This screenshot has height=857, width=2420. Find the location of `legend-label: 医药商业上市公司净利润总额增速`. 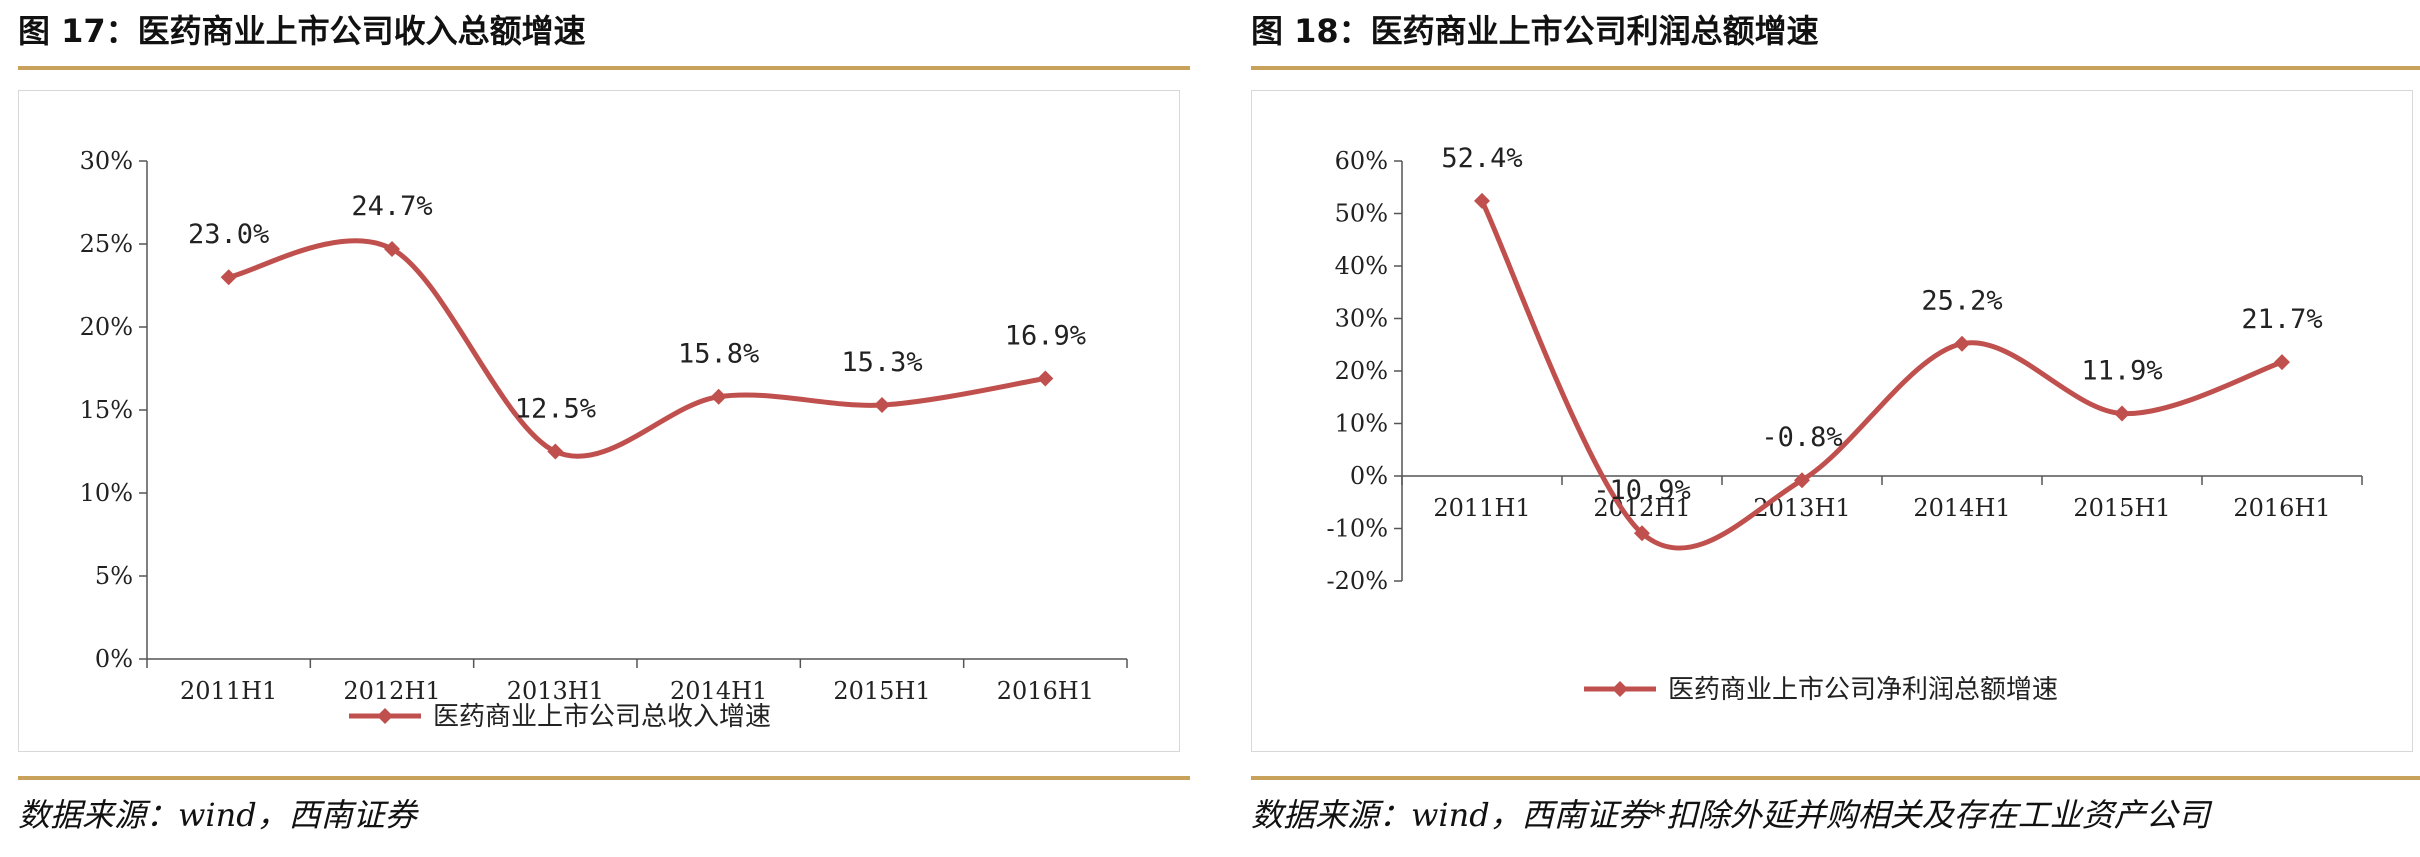

legend-label: 医药商业上市公司净利润总额增速 is located at coordinates (1863, 690).